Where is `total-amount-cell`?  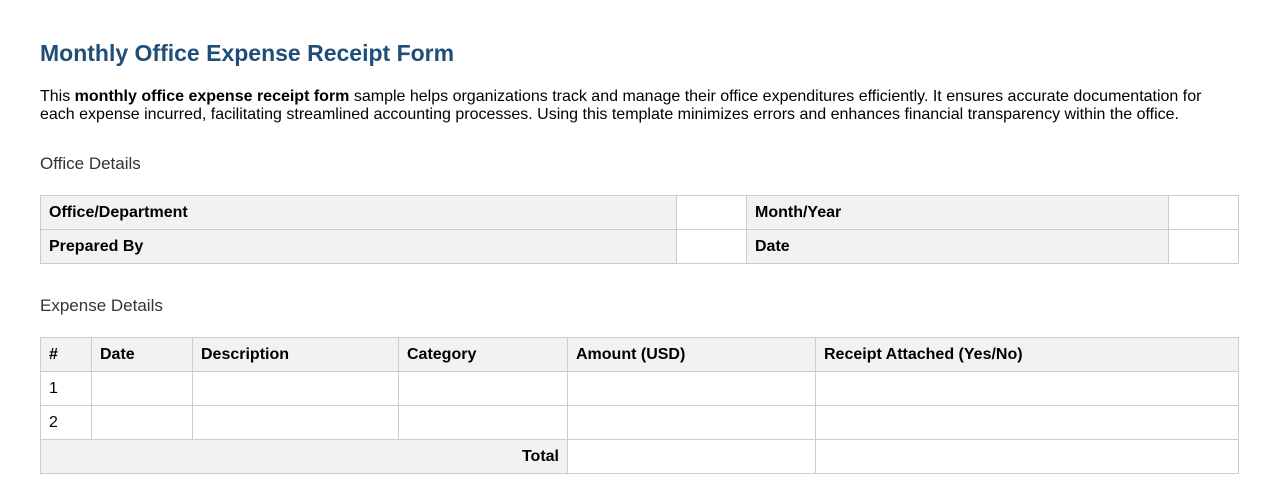
total-amount-cell is located at coordinates (691, 456).